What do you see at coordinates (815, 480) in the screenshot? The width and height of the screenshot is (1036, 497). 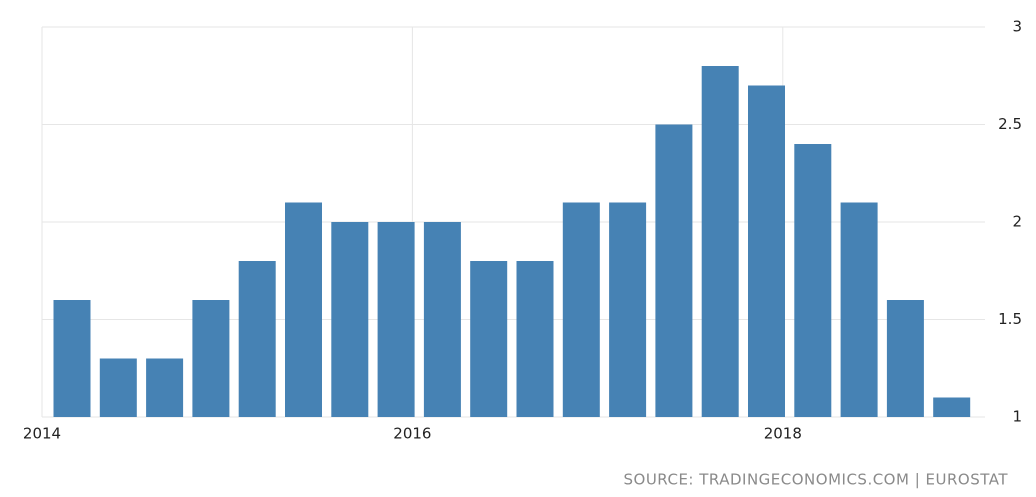 I see `source-note: SOURCE: TRADINGECONOMICS.COM | EUROSTAT` at bounding box center [815, 480].